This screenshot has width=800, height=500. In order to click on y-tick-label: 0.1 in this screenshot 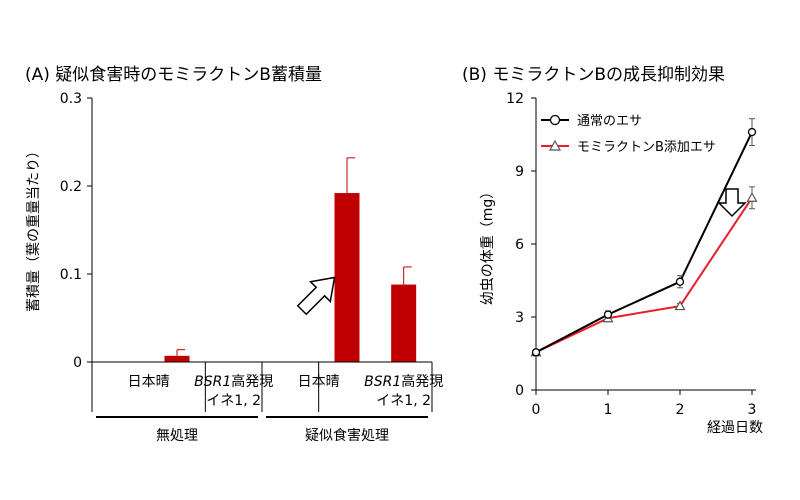, I will do `click(71, 275)`.